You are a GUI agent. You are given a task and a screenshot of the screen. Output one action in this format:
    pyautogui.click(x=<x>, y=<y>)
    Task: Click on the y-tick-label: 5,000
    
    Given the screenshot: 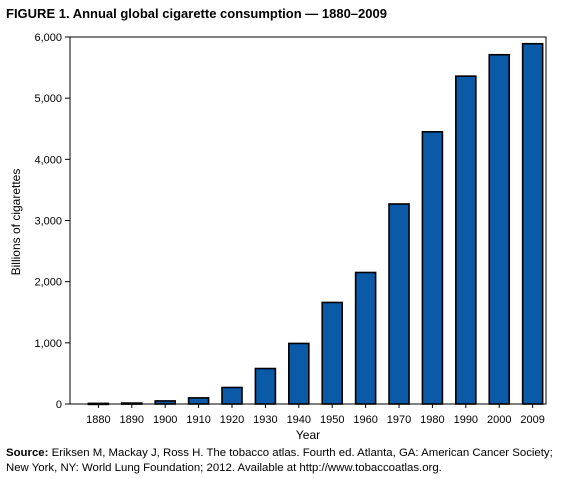 What is the action you would take?
    pyautogui.click(x=48, y=99)
    